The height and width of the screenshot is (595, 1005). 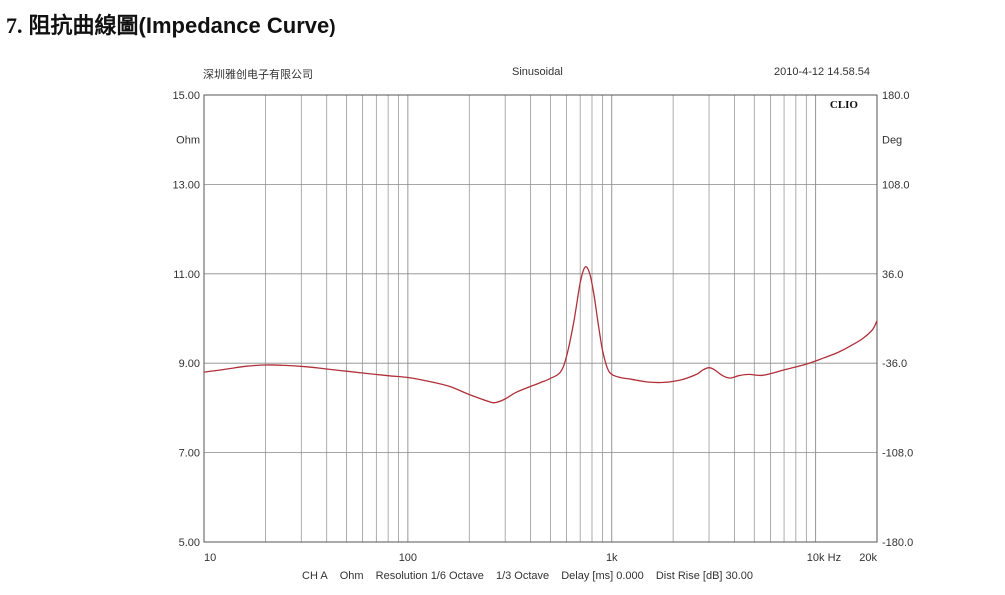 I want to click on y-tick-label: 7.00, so click(x=189, y=454).